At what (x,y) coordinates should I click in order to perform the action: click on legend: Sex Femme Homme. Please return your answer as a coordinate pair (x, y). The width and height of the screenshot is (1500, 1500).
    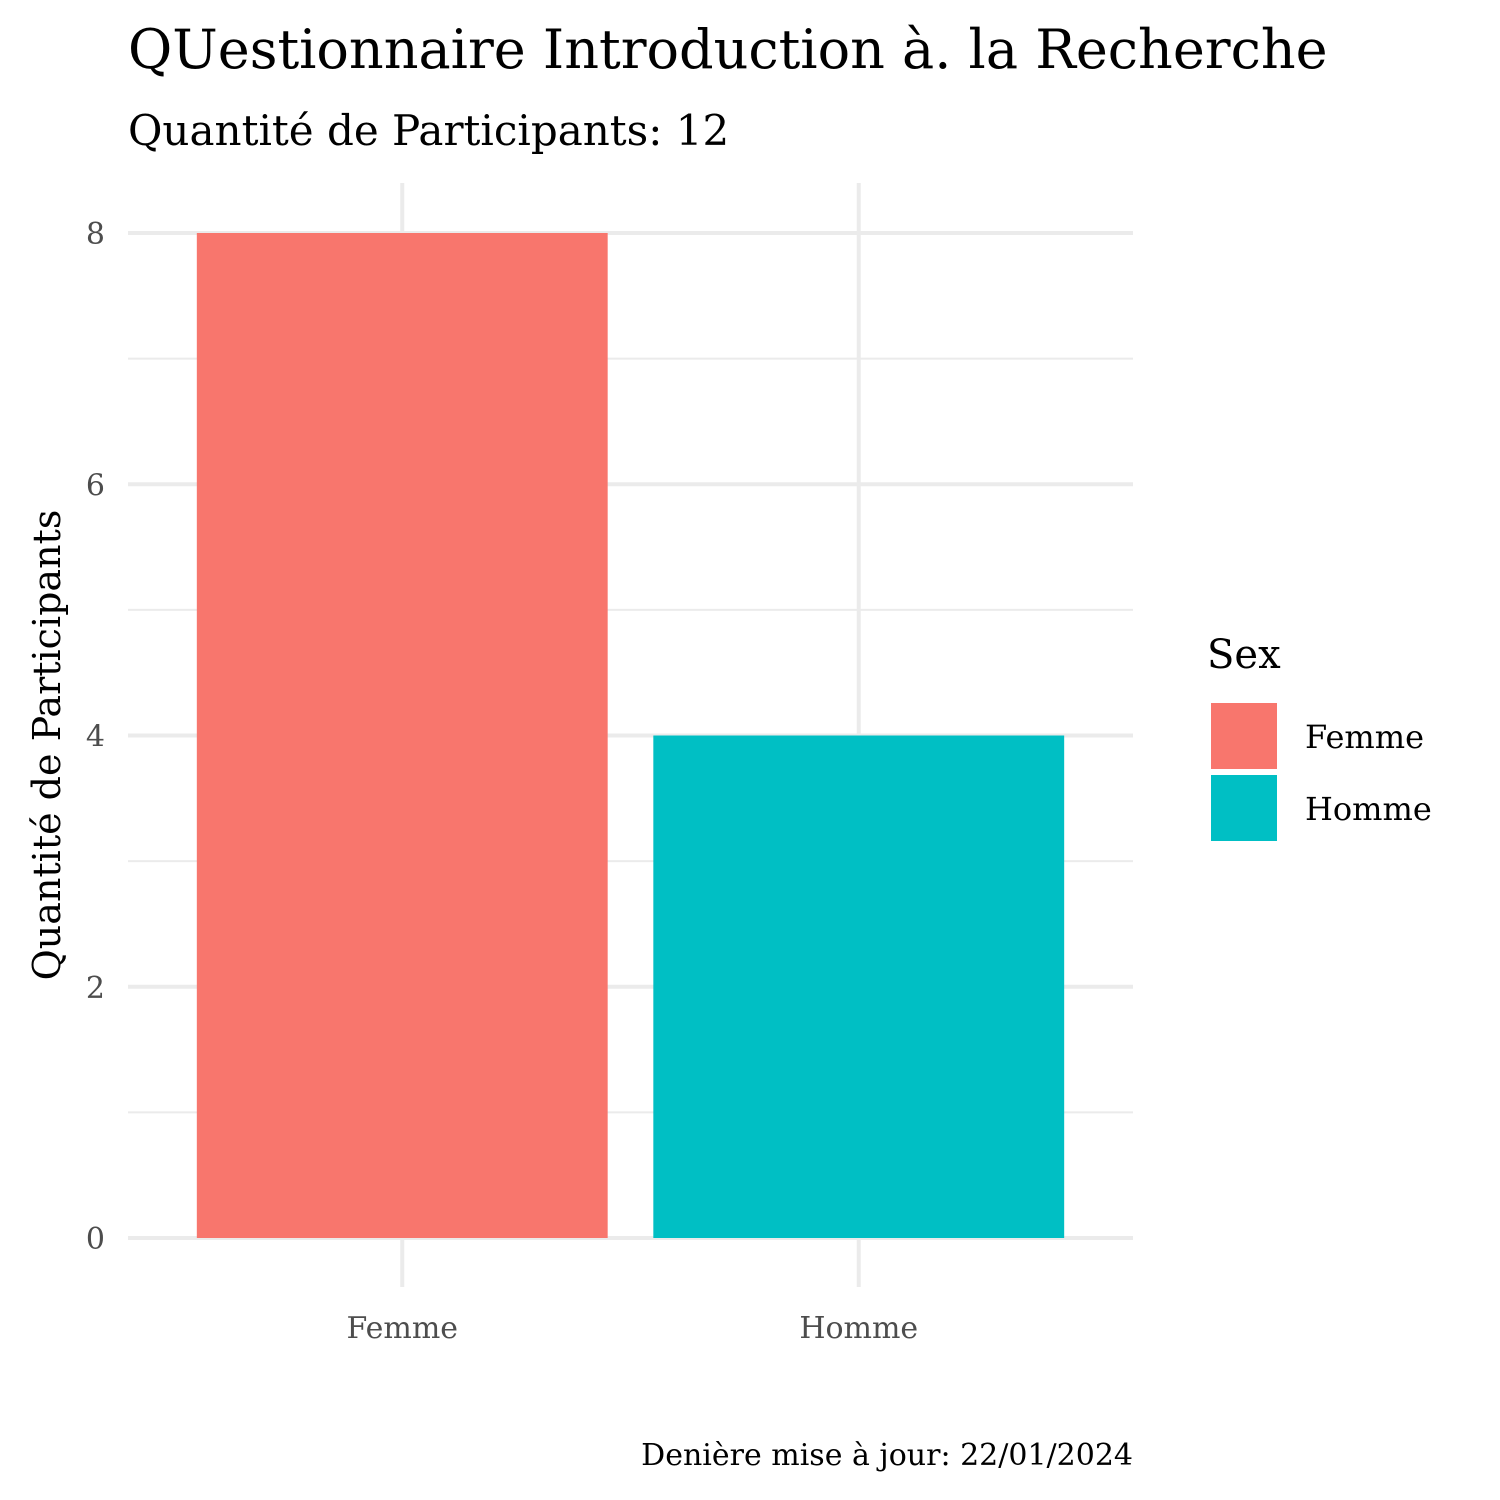
    Looking at the image, I should click on (1319, 736).